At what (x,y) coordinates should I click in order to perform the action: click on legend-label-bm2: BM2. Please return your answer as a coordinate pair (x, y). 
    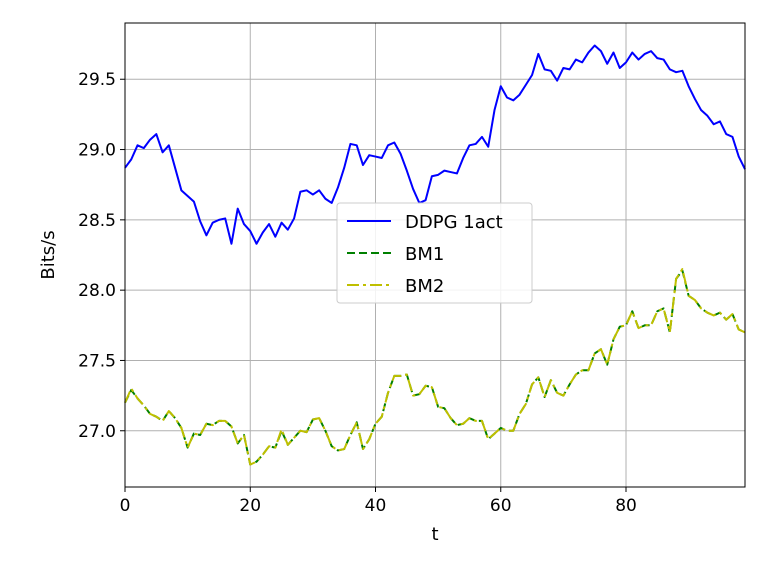
    Looking at the image, I should click on (424, 286).